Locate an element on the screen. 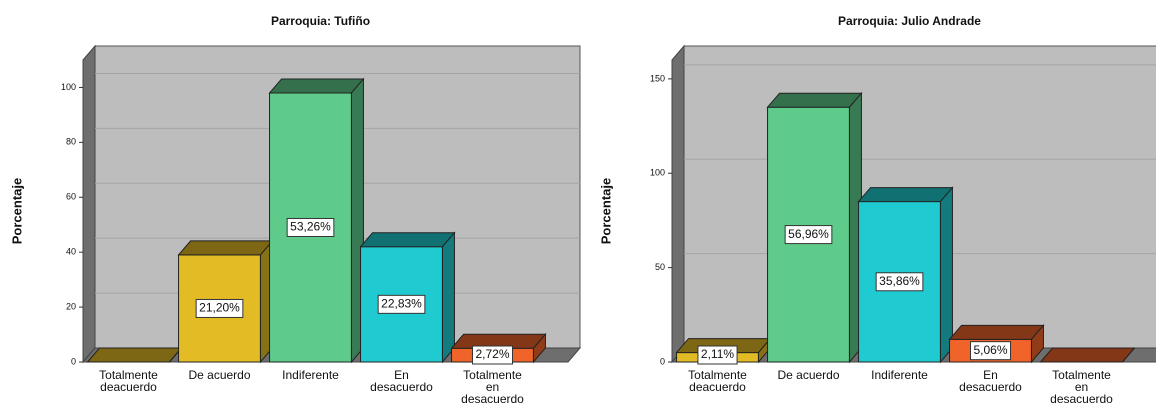  chart-title: Parroquia: Tufiño is located at coordinates (320, 21).